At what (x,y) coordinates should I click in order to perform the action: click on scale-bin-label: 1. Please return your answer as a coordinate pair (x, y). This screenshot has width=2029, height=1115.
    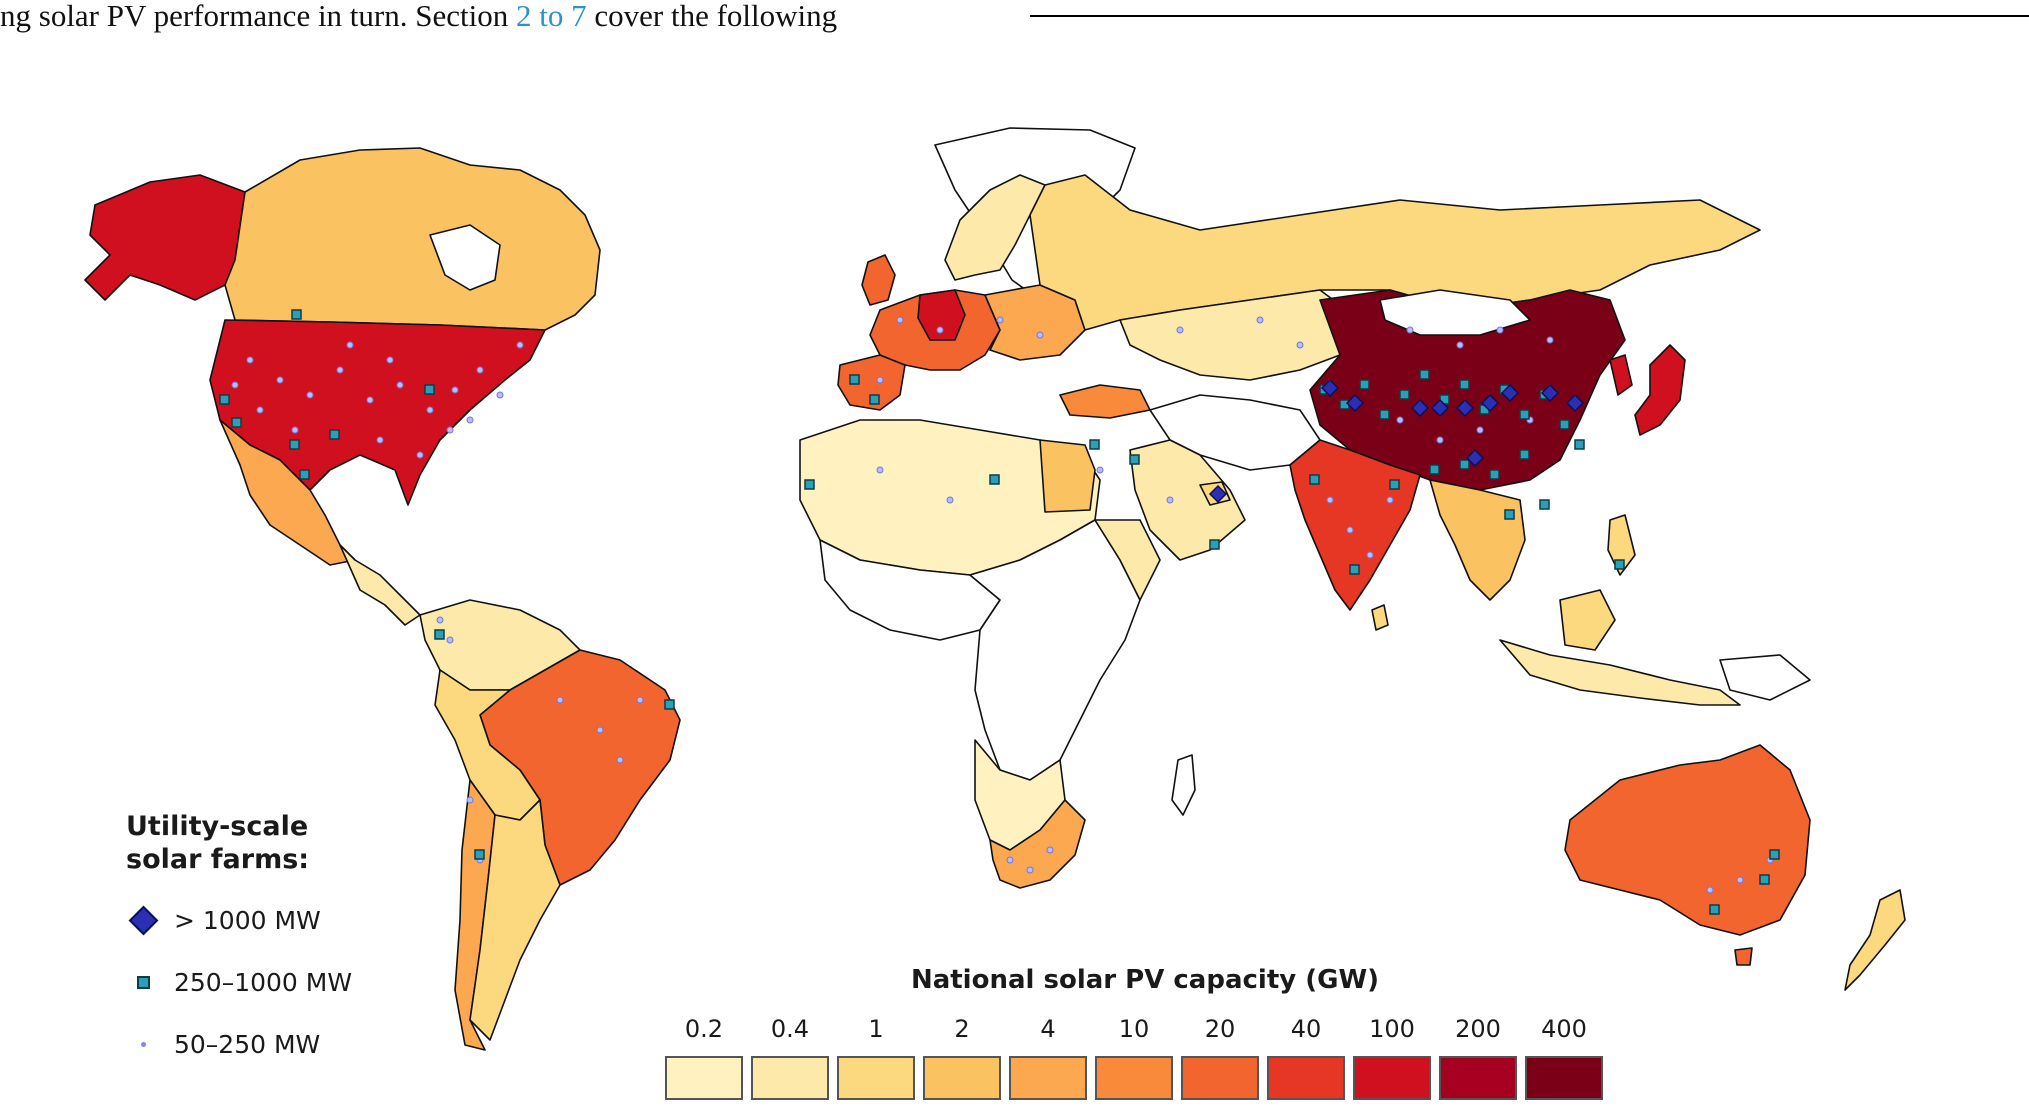
    Looking at the image, I should click on (876, 1029).